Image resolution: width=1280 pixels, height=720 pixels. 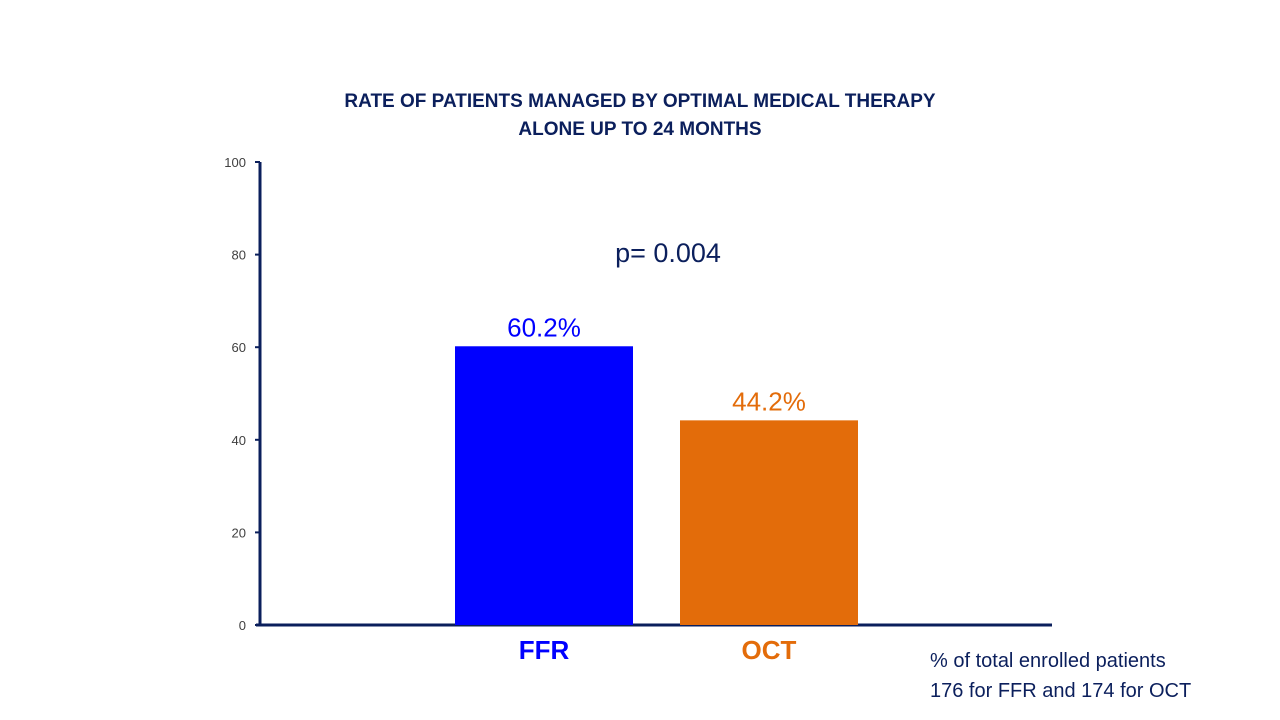 I want to click on chart-title-line-2: ALONE UP TO 24 MONTHS, so click(x=640, y=129).